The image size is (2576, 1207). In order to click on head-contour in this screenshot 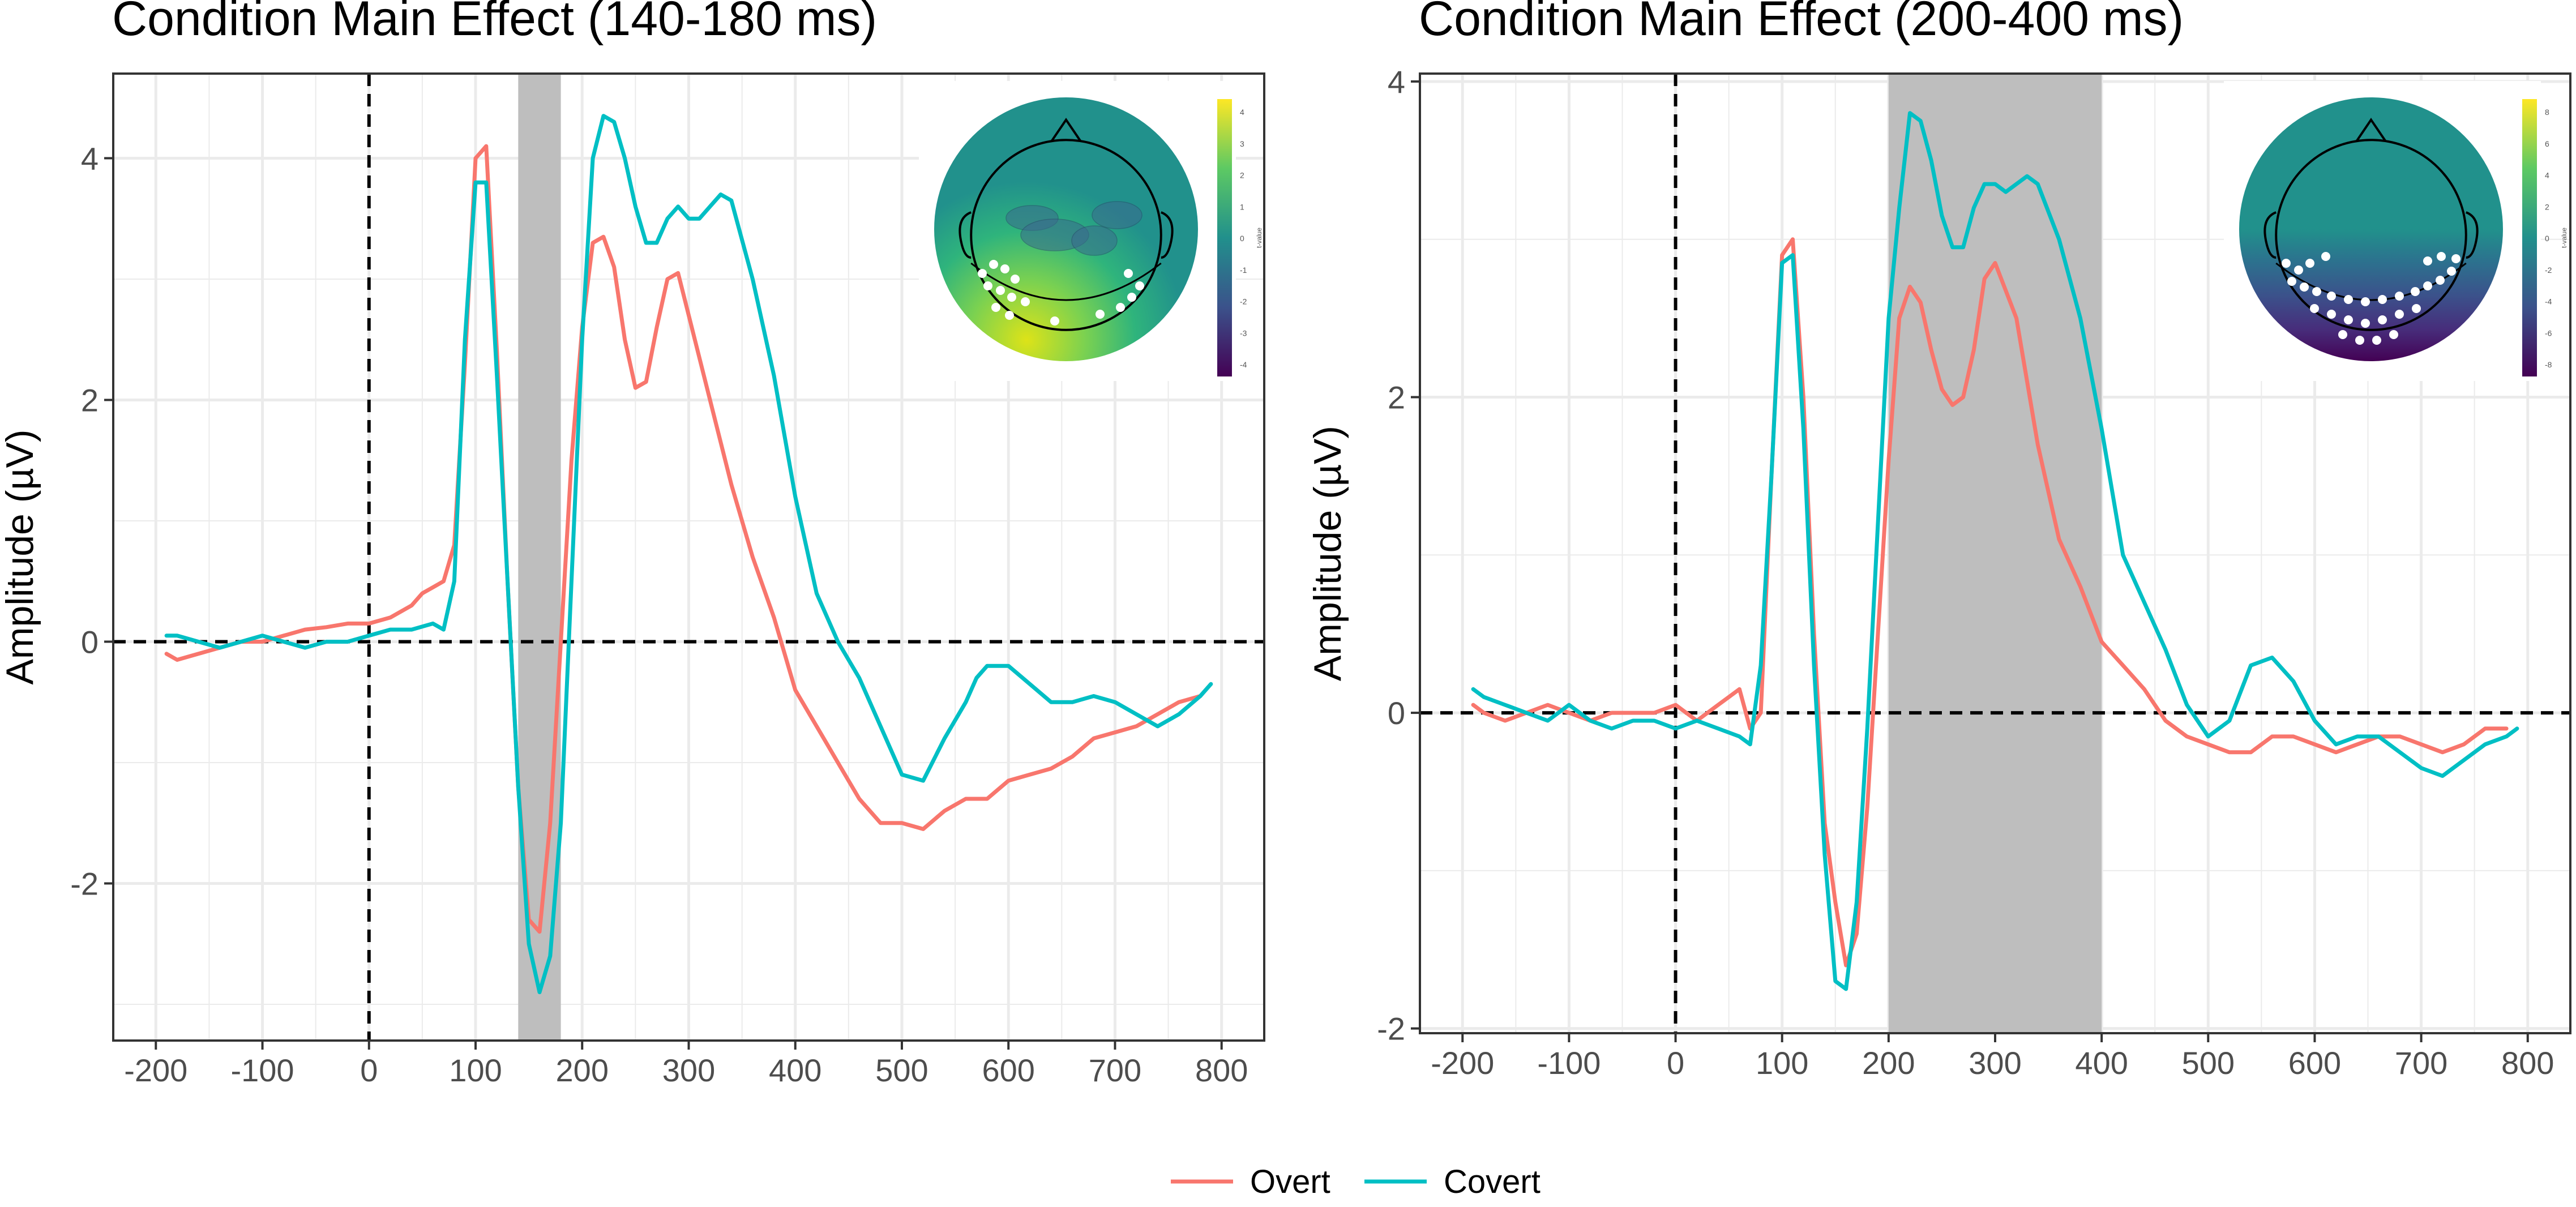, I will do `click(1066, 281)`.